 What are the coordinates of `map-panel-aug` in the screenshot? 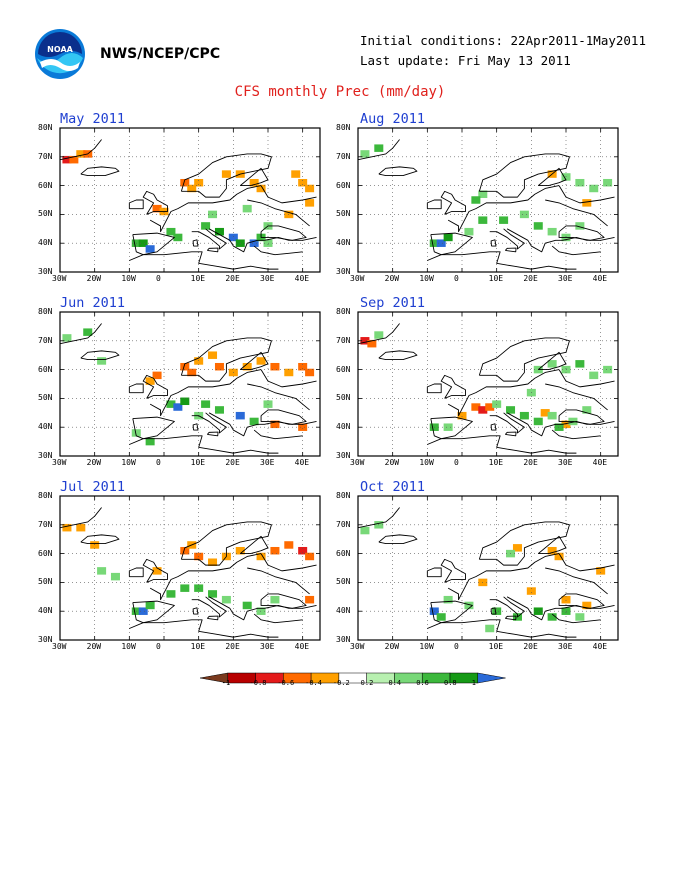 It's located at (488, 200).